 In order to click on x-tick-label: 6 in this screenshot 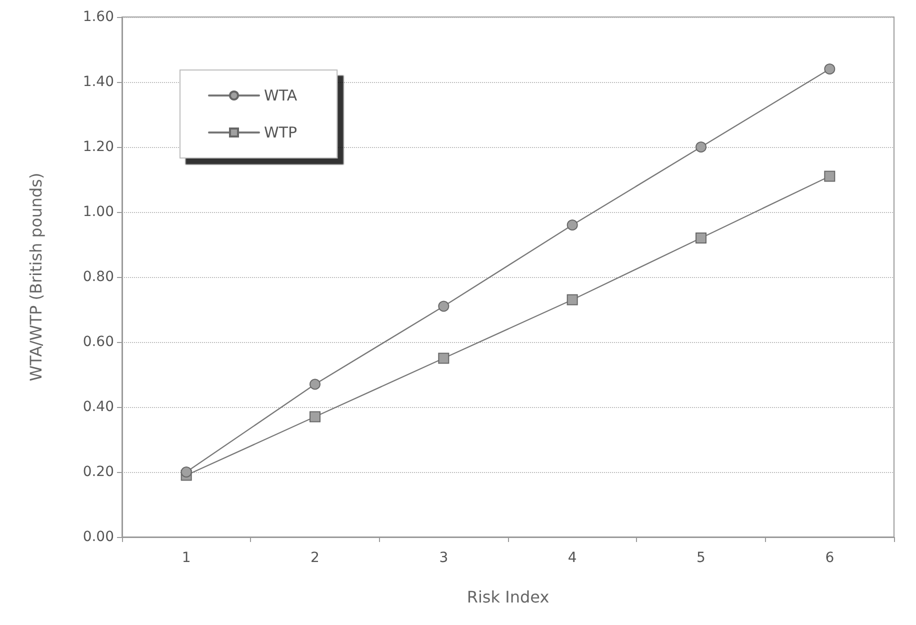, I will do `click(829, 558)`.